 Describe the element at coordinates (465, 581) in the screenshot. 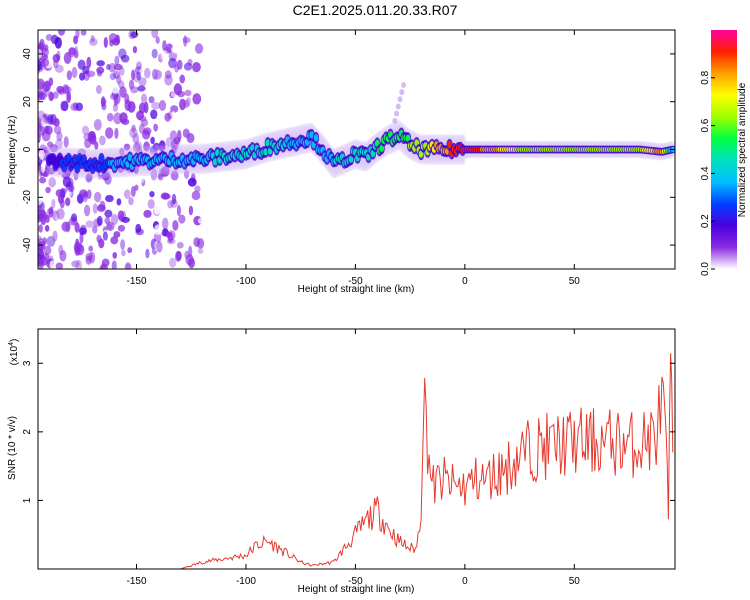

I see `snr-x-tick-label: 0` at that location.